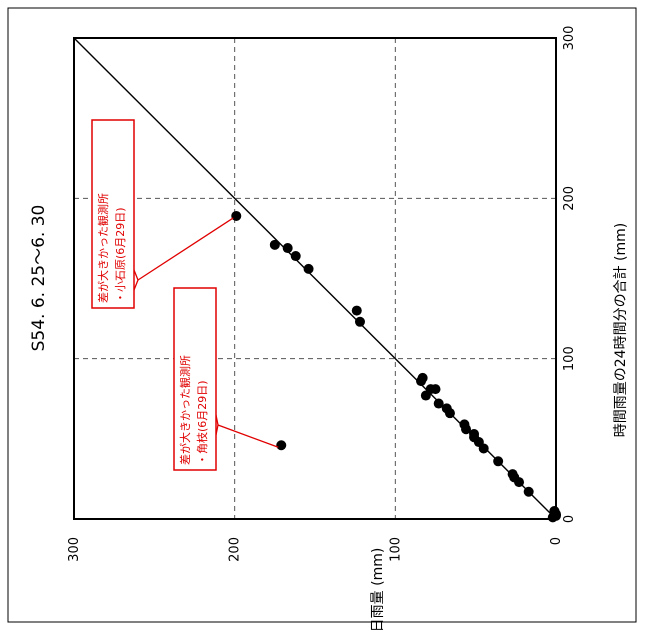 This screenshot has height=631, width=652. Describe the element at coordinates (395, 549) in the screenshot. I see `y-tick-label-100: 100` at that location.